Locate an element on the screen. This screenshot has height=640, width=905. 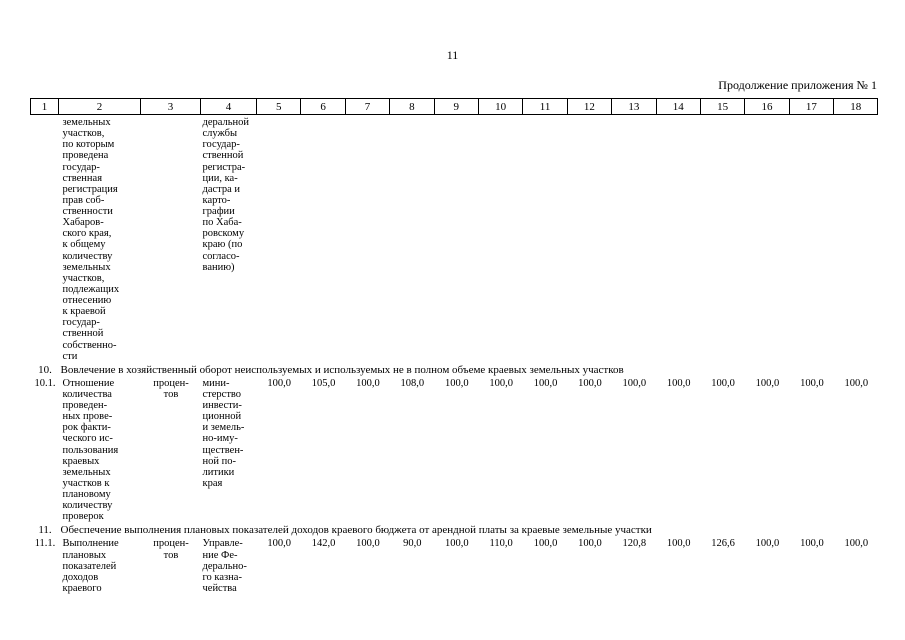
continuation-note: Продолжение приложения № 1 is located at coordinates (797, 85).